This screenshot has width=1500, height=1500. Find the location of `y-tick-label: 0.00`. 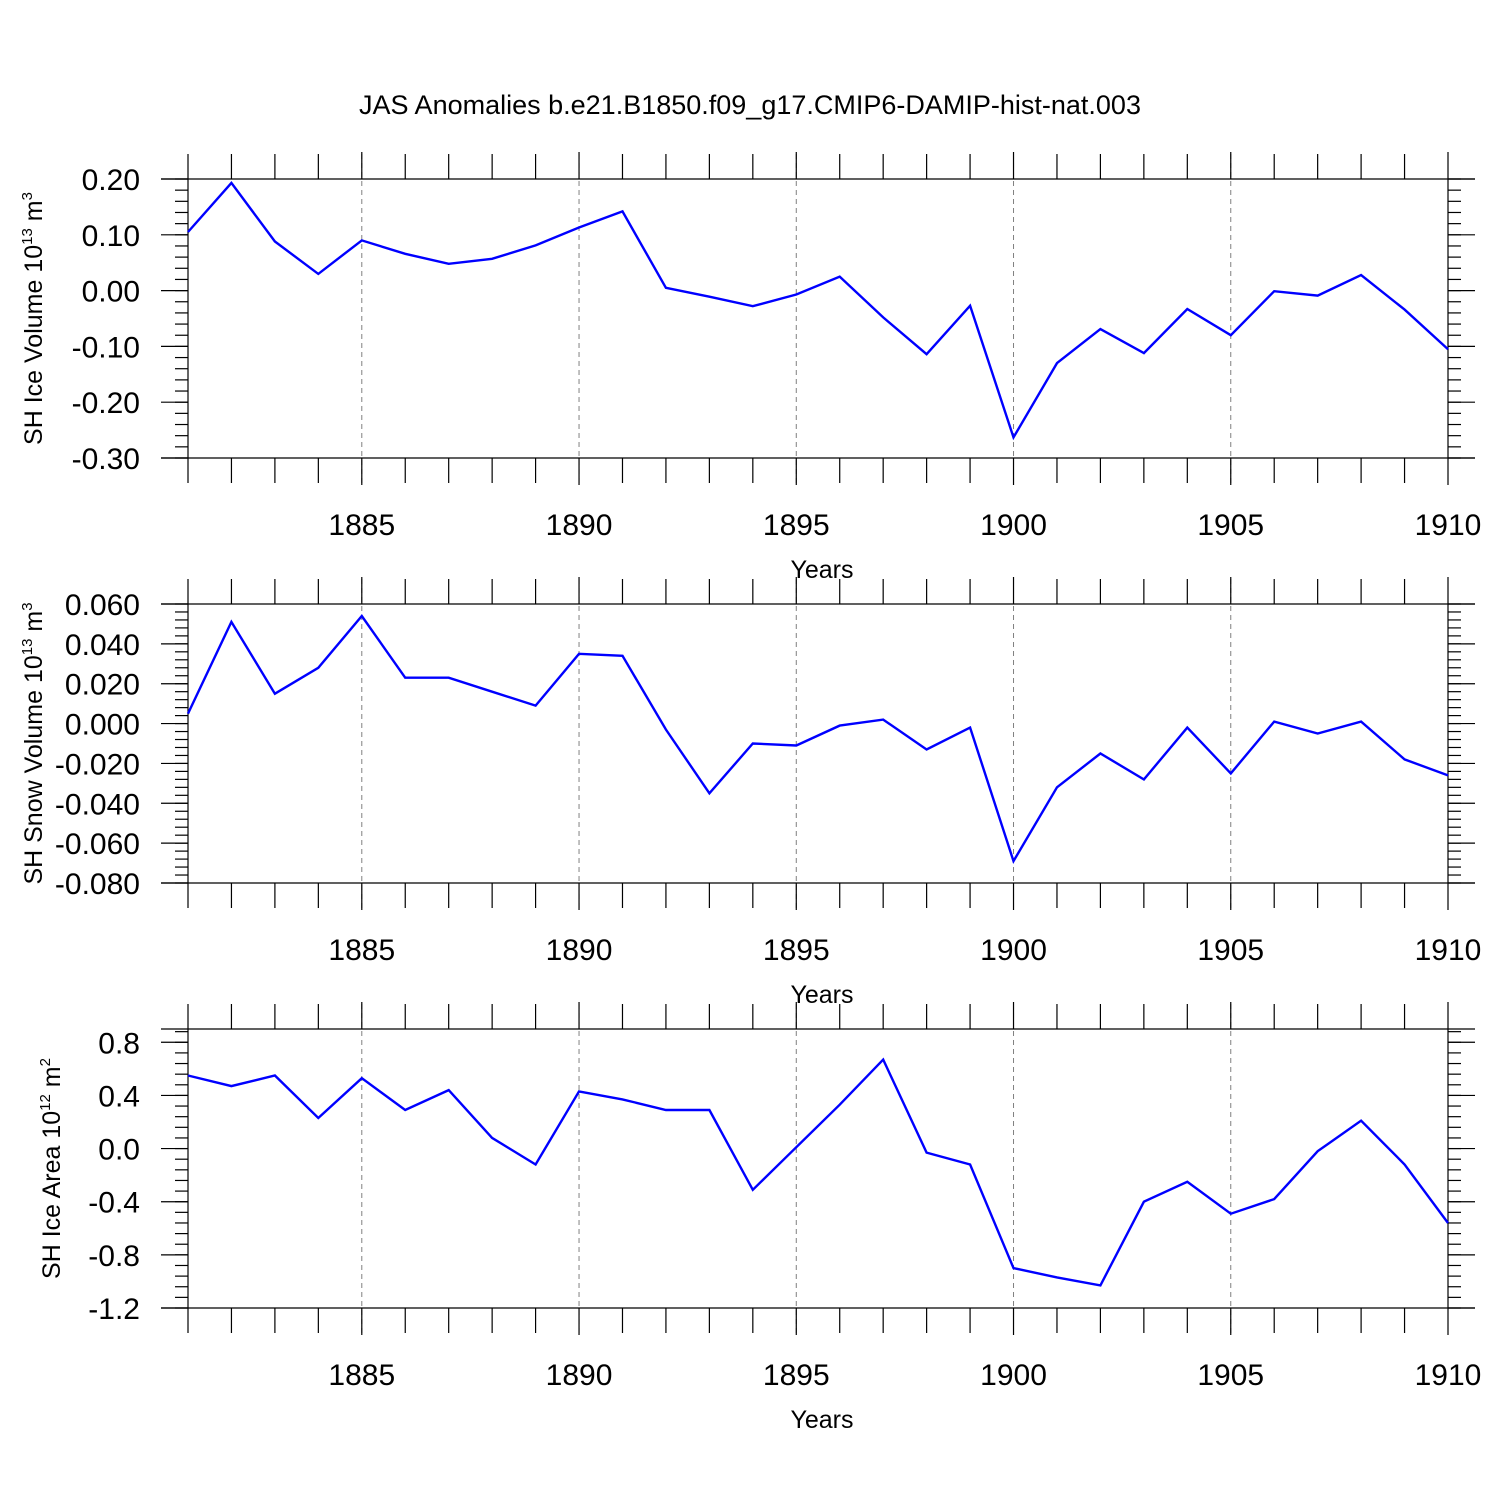

y-tick-label: 0.00 is located at coordinates (111, 292).